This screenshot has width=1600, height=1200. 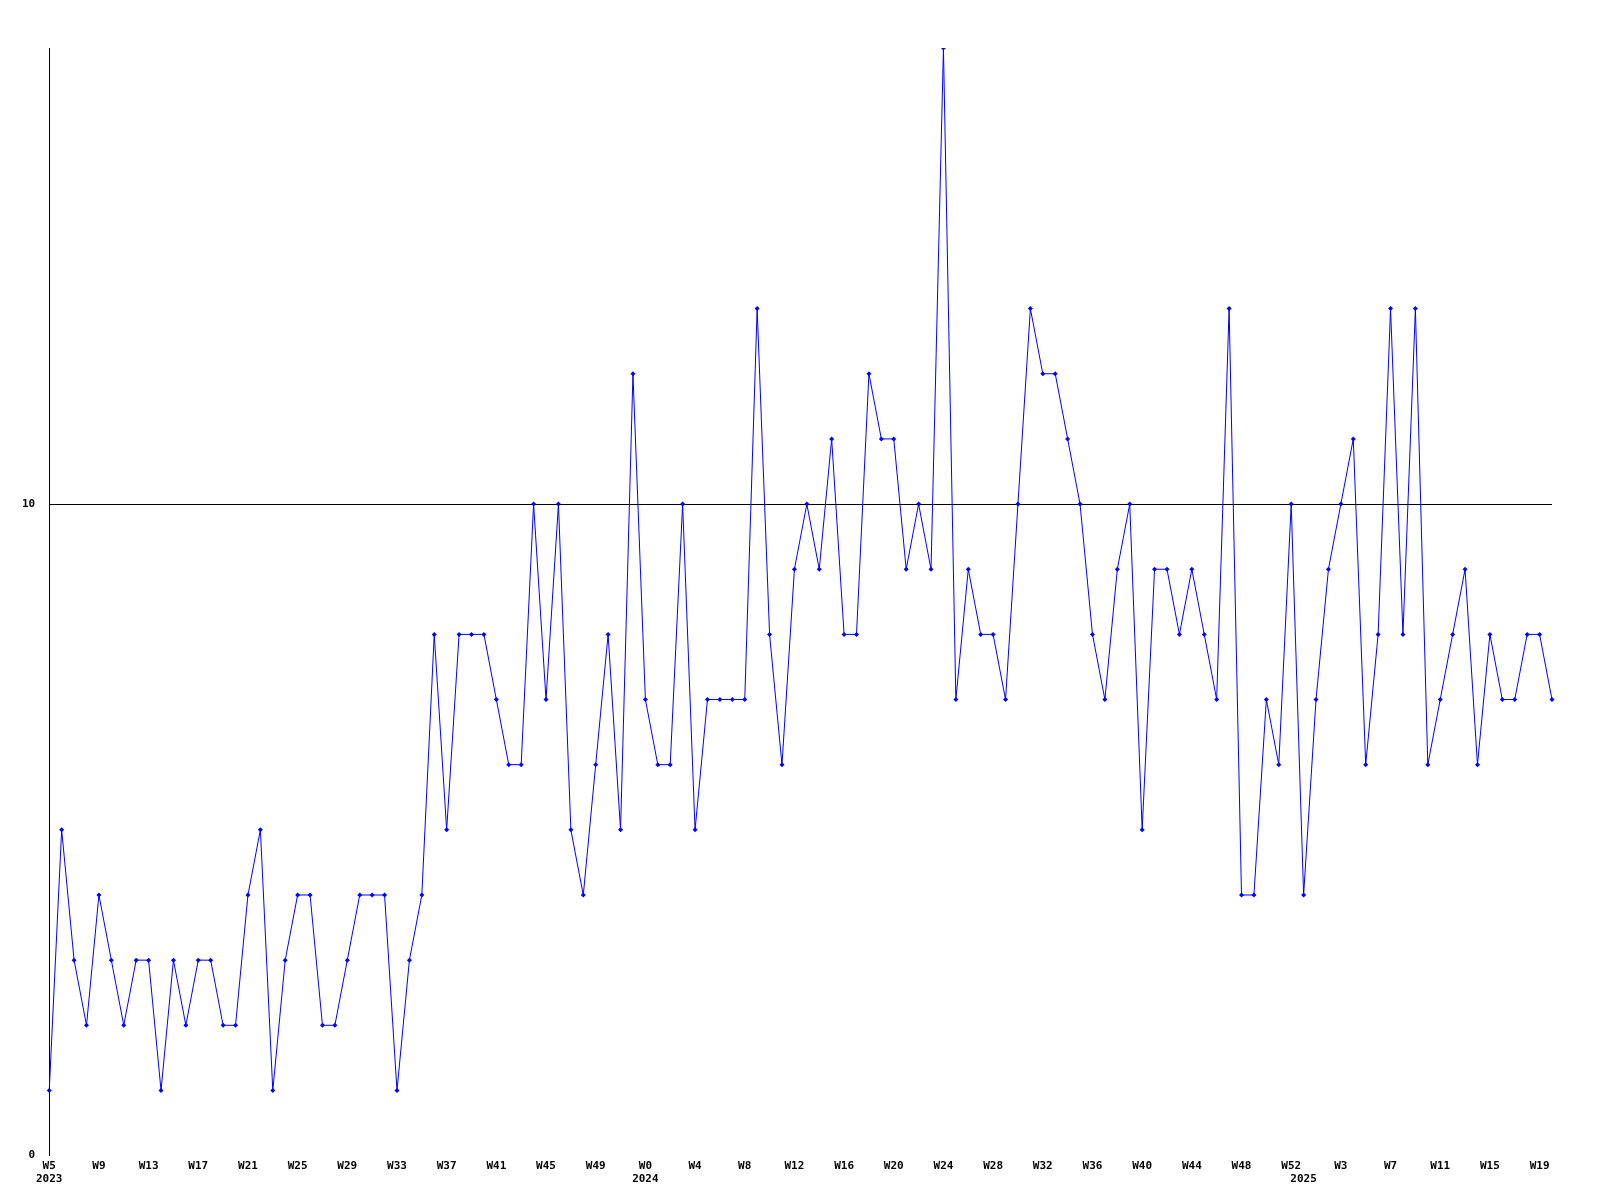 I want to click on x-tick-label: W24, so click(x=943, y=1166).